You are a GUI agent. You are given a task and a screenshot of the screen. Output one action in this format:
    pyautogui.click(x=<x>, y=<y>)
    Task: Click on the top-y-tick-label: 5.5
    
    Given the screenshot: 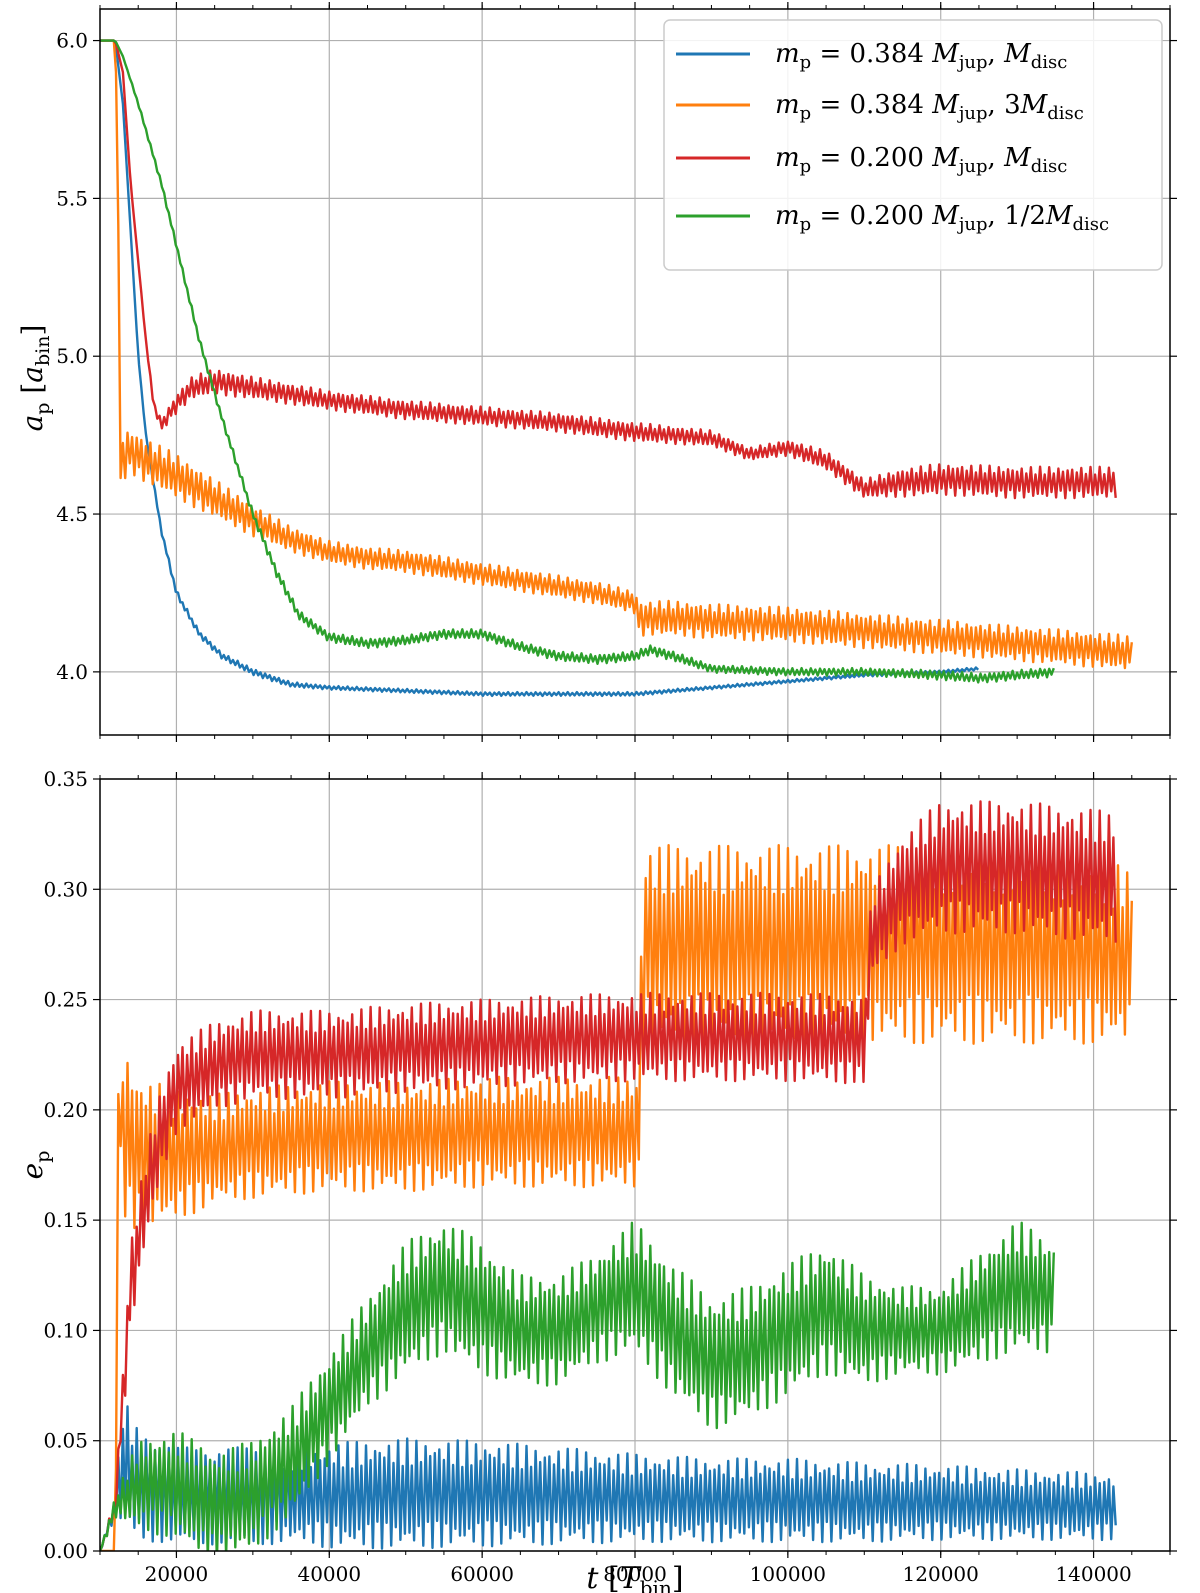 What is the action you would take?
    pyautogui.click(x=72, y=198)
    